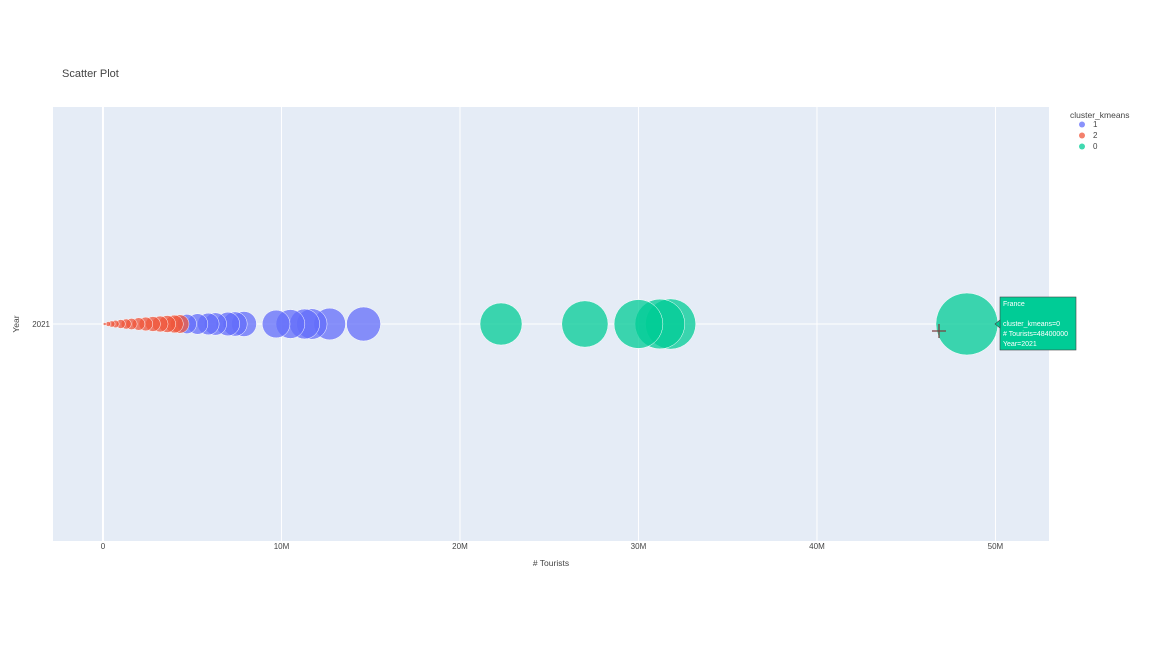  I want to click on legend-item-label: 2, so click(1095, 135).